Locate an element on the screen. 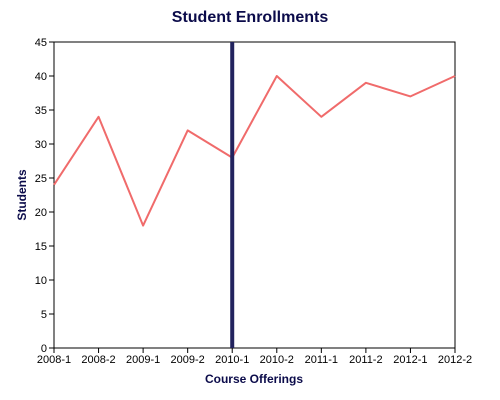 The width and height of the screenshot is (500, 400). y-axis-ticks: 0 5 10 15 20 25 30 35 40 45 is located at coordinates (44, 196).